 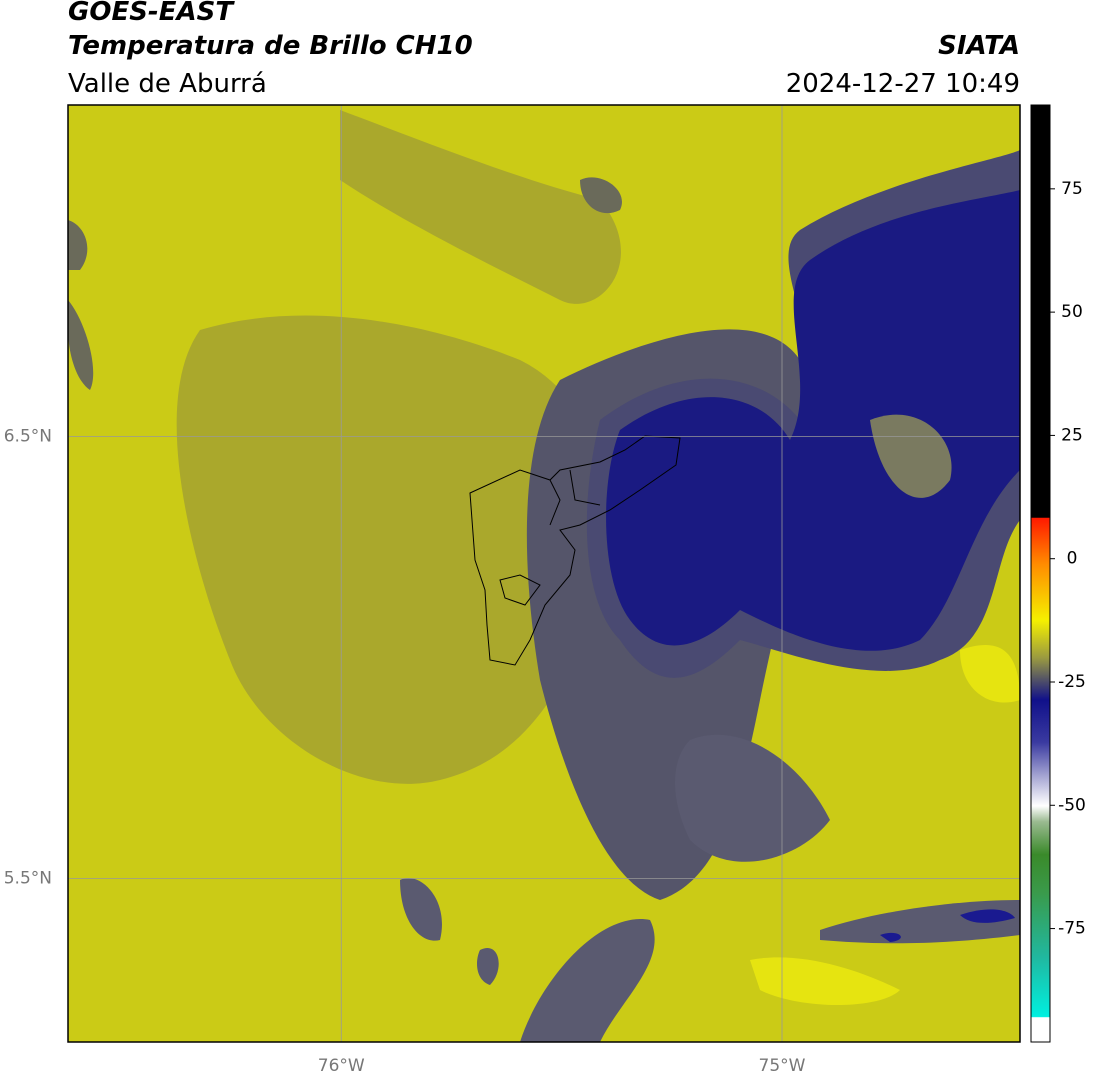 What do you see at coordinates (1072, 682) in the screenshot?
I see `colorbar-tick-label: -25` at bounding box center [1072, 682].